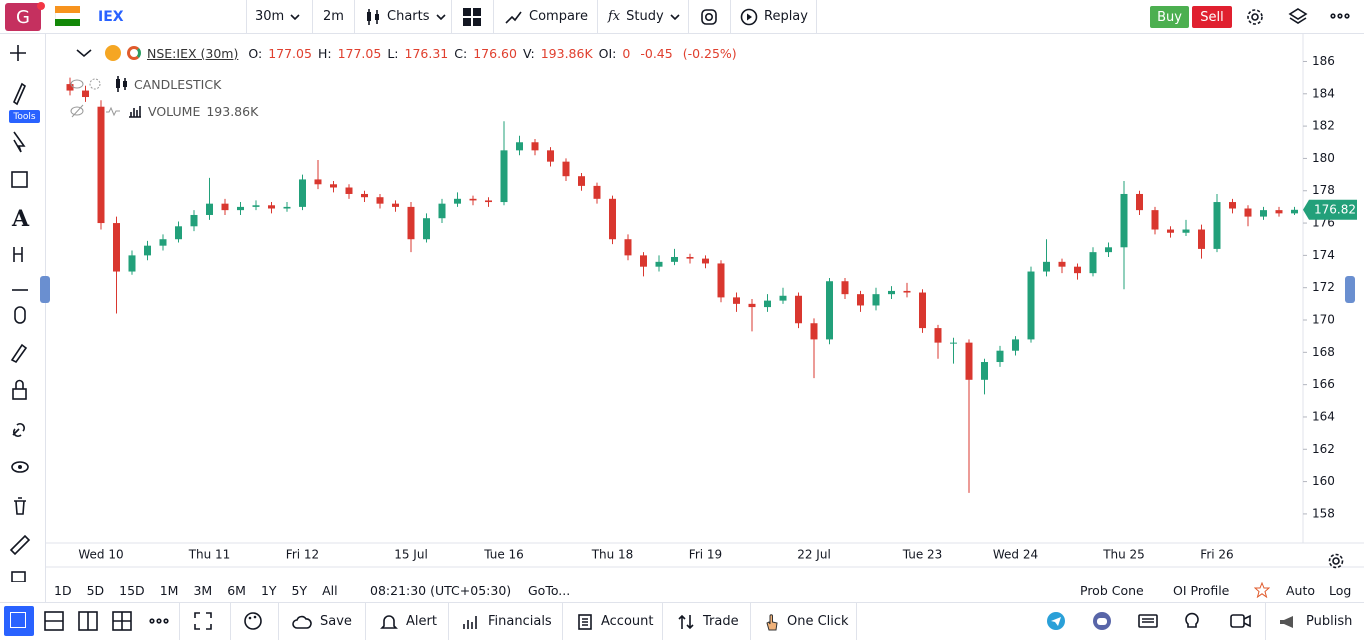 The height and width of the screenshot is (640, 1364). What do you see at coordinates (1340, 16) in the screenshot?
I see `more-icon` at bounding box center [1340, 16].